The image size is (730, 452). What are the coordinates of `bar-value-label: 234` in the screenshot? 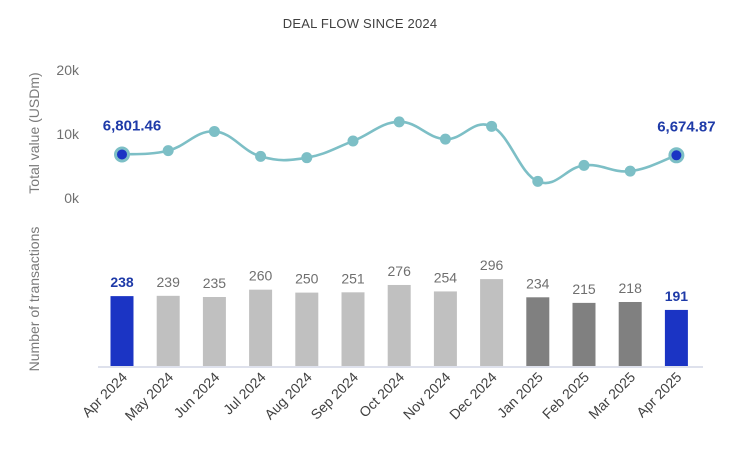 It's located at (538, 283).